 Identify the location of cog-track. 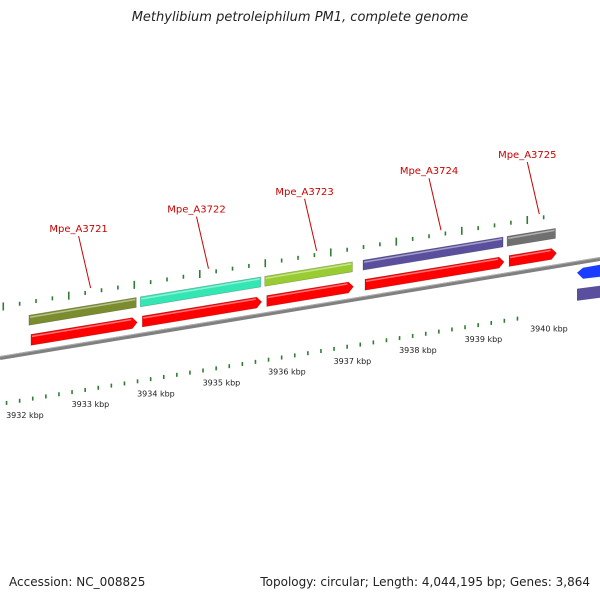
(292, 276).